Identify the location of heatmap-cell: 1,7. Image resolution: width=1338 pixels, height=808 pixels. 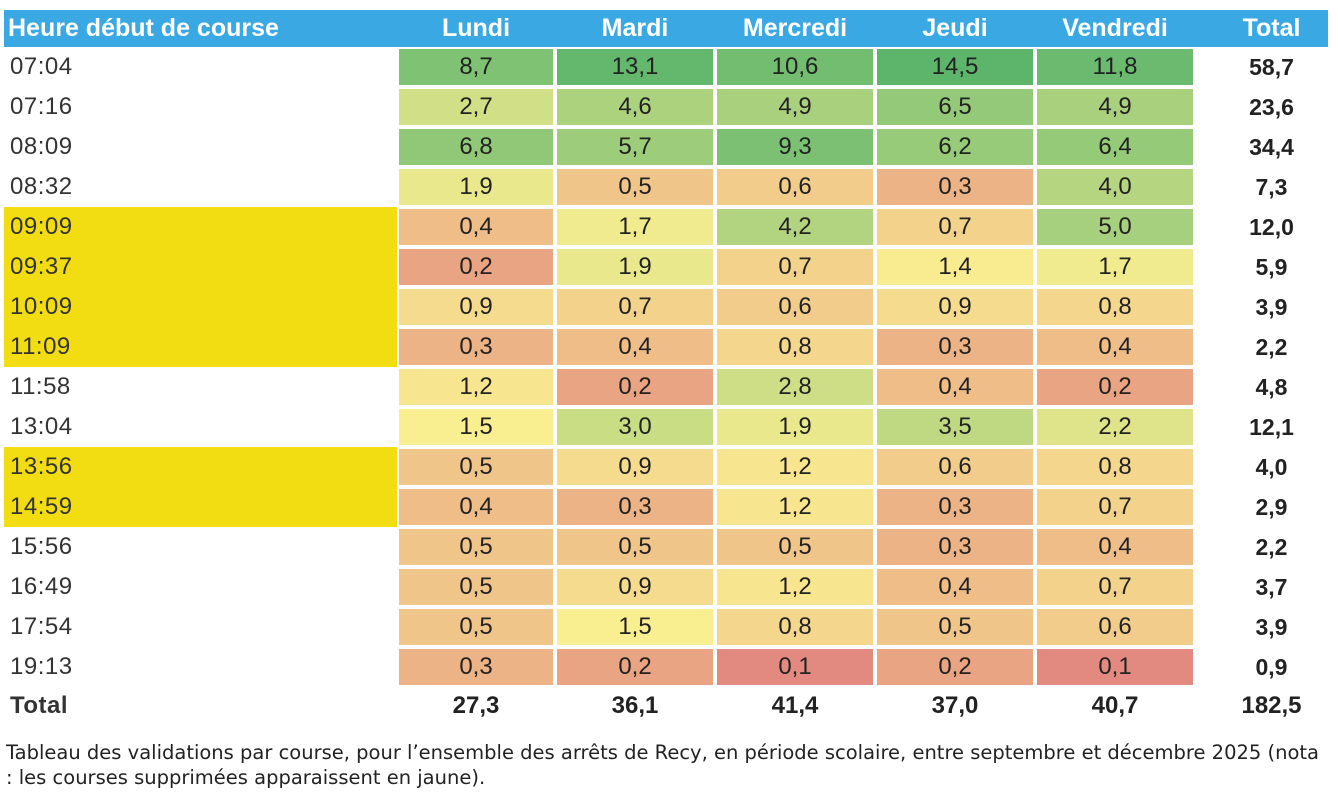
(635, 227).